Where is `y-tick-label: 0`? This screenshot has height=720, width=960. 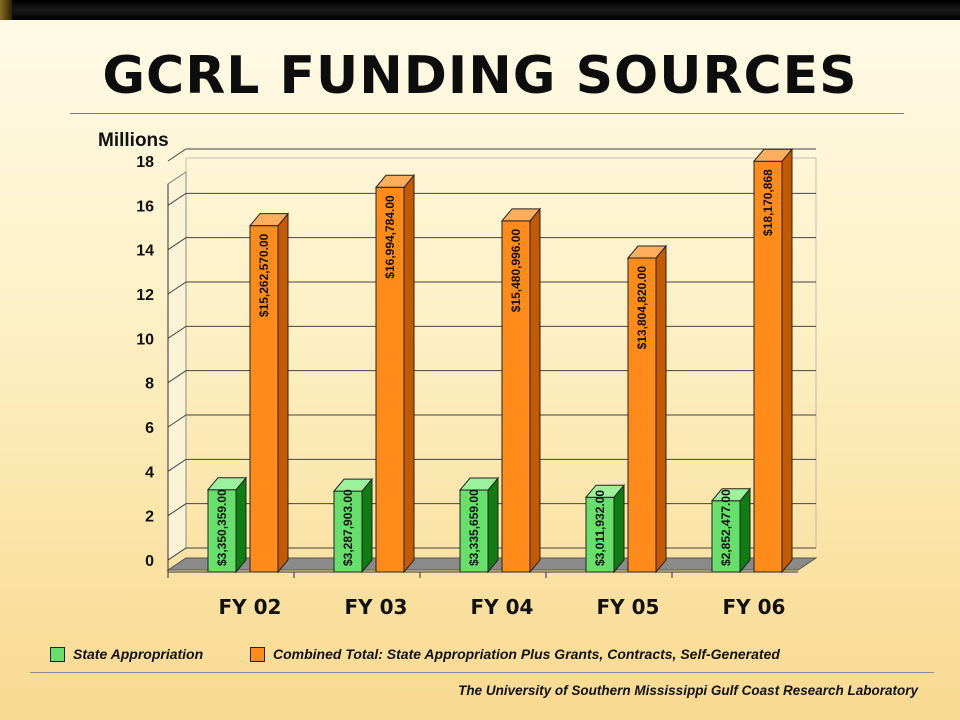
y-tick-label: 0 is located at coordinates (149, 561).